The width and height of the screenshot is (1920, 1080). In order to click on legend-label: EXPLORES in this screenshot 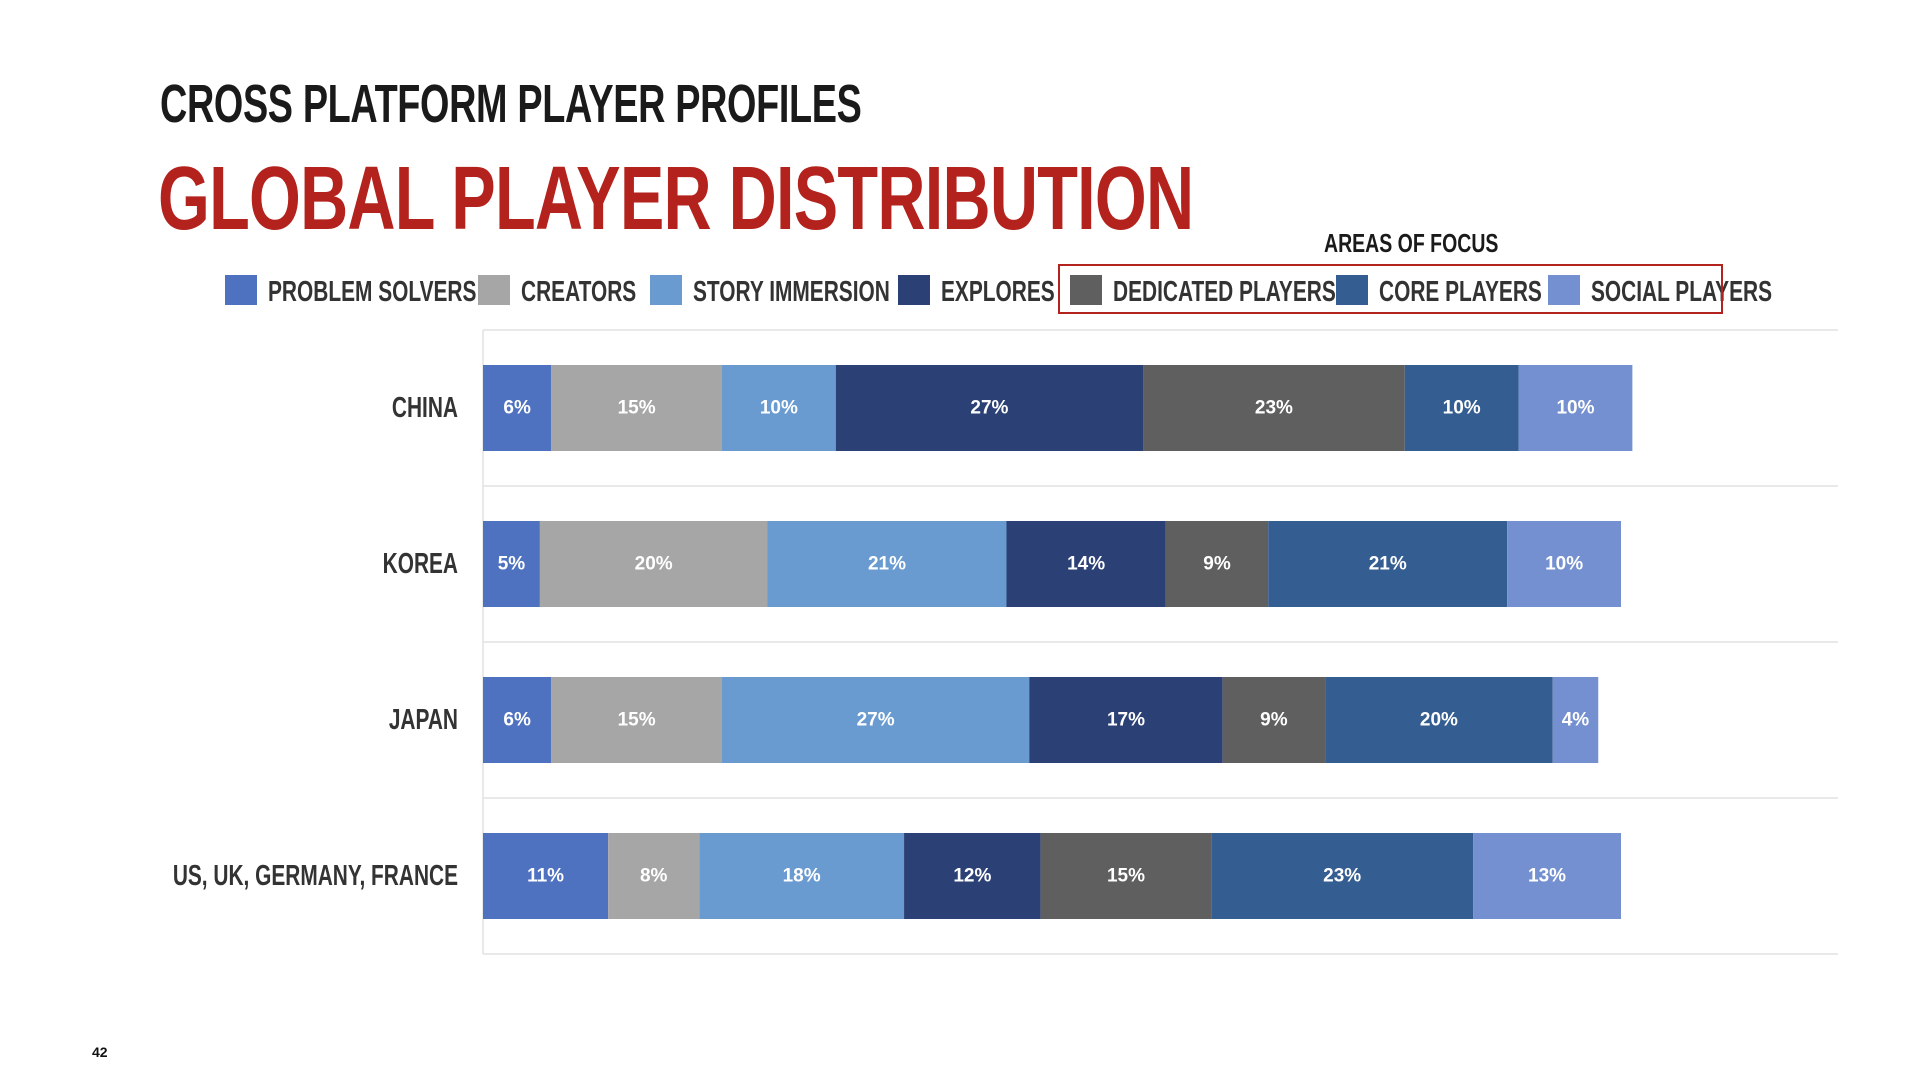, I will do `click(998, 292)`.